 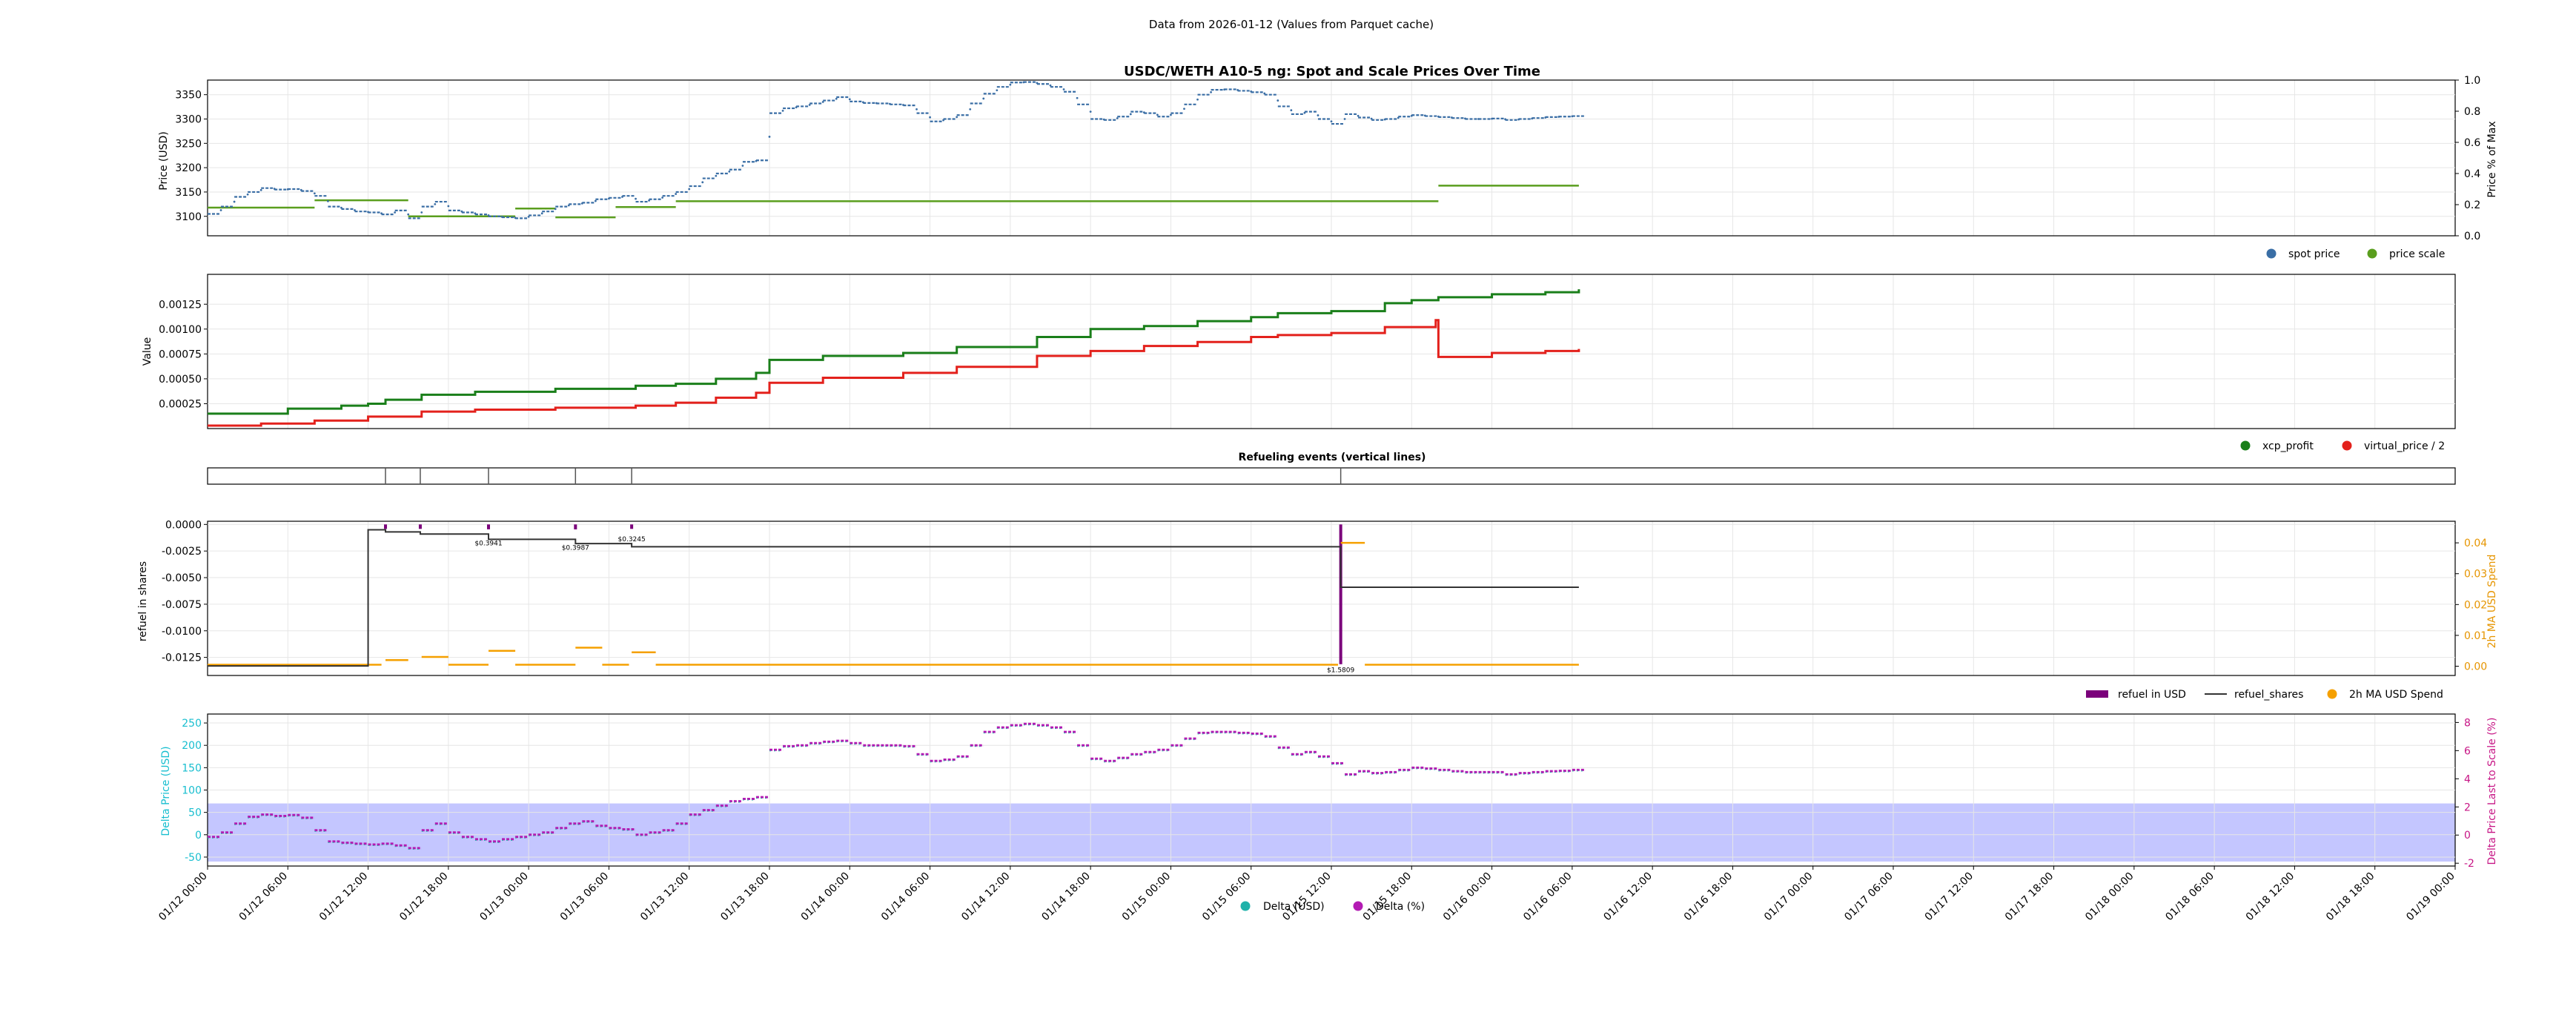 What do you see at coordinates (192, 724) in the screenshot?
I see `p5-y-tick-label: 250` at bounding box center [192, 724].